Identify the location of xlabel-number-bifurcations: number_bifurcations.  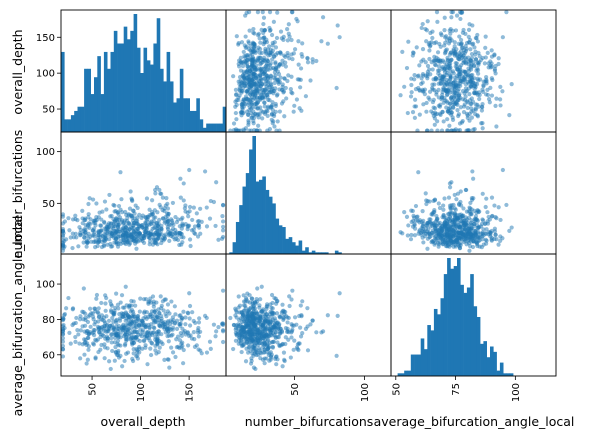
(309, 421).